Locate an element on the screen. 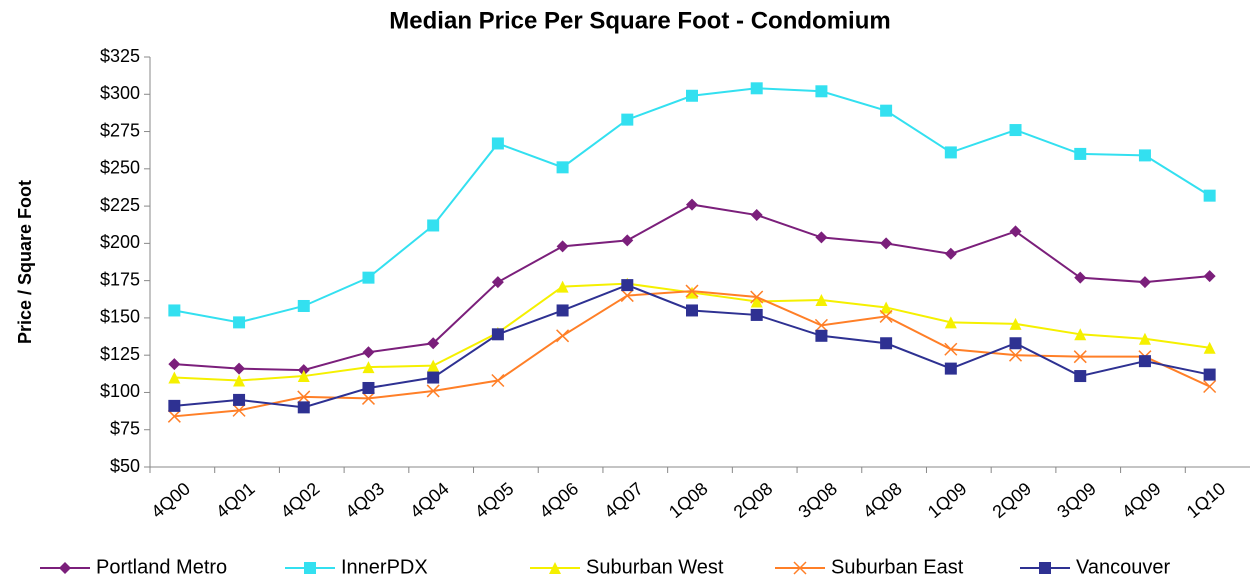 This screenshot has height=585, width=1251. x-tick-label: 3Q09 is located at coordinates (1076, 500).